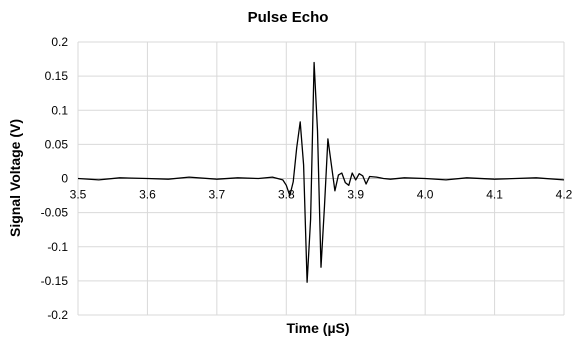 The height and width of the screenshot is (343, 576). I want to click on x-tick-labels: 3.5 3.6 3.7 3.8 3.9 4.0 4.1 4.2, so click(321, 195).